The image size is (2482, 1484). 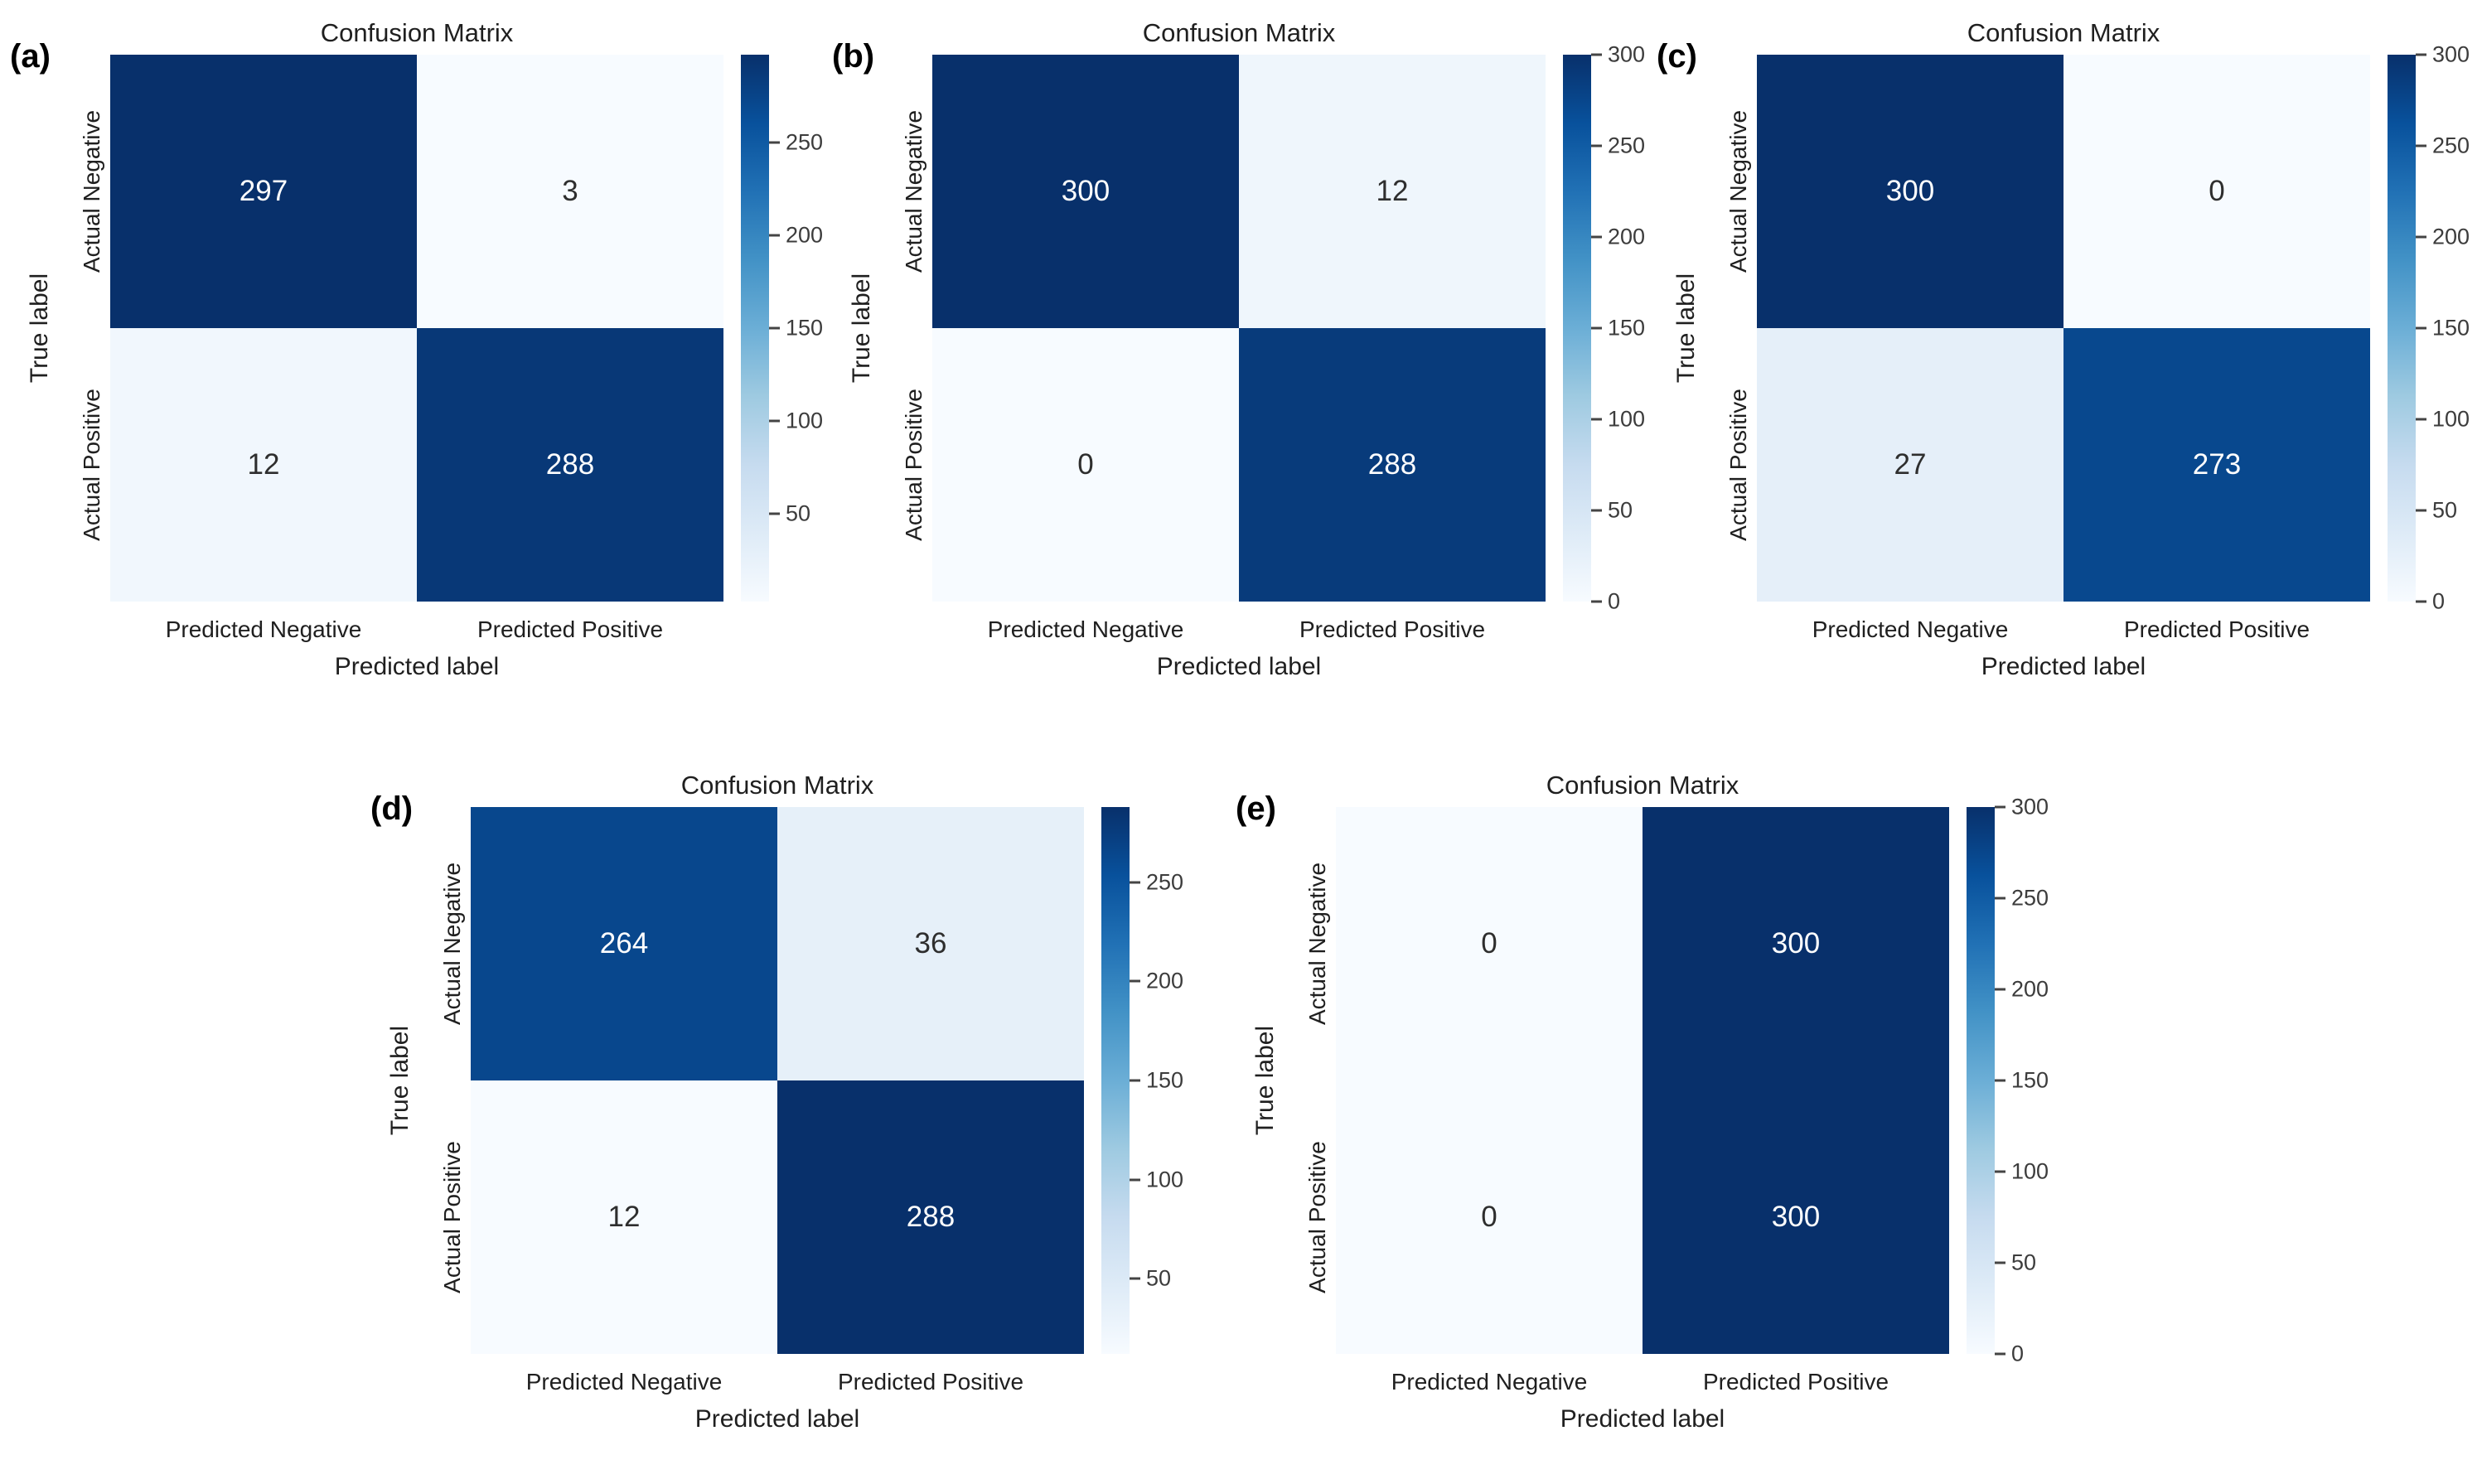 I want to click on colorbar-tick-label: 300, so click(x=1627, y=54).